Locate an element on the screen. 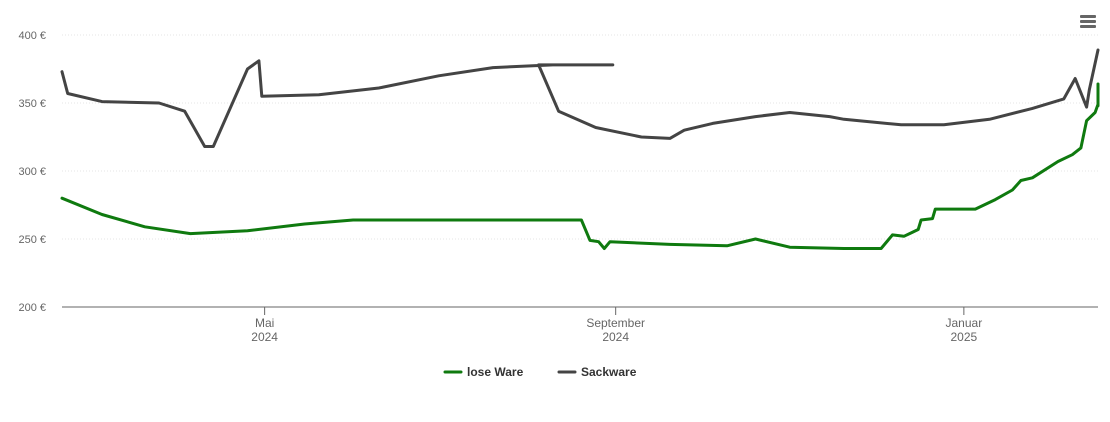 The width and height of the screenshot is (1110, 422). legend-item-sackware: Sackware is located at coordinates (597, 372).